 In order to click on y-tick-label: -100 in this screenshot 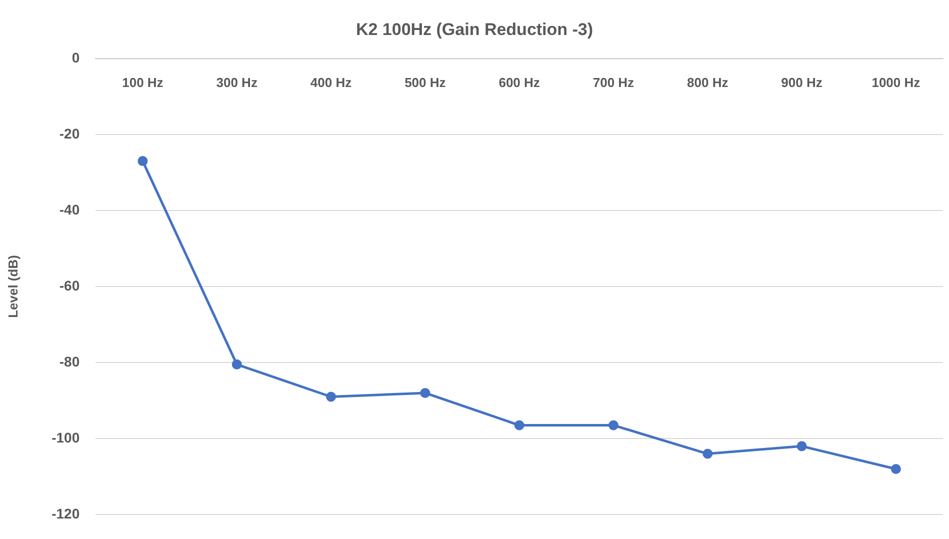, I will do `click(66, 437)`.